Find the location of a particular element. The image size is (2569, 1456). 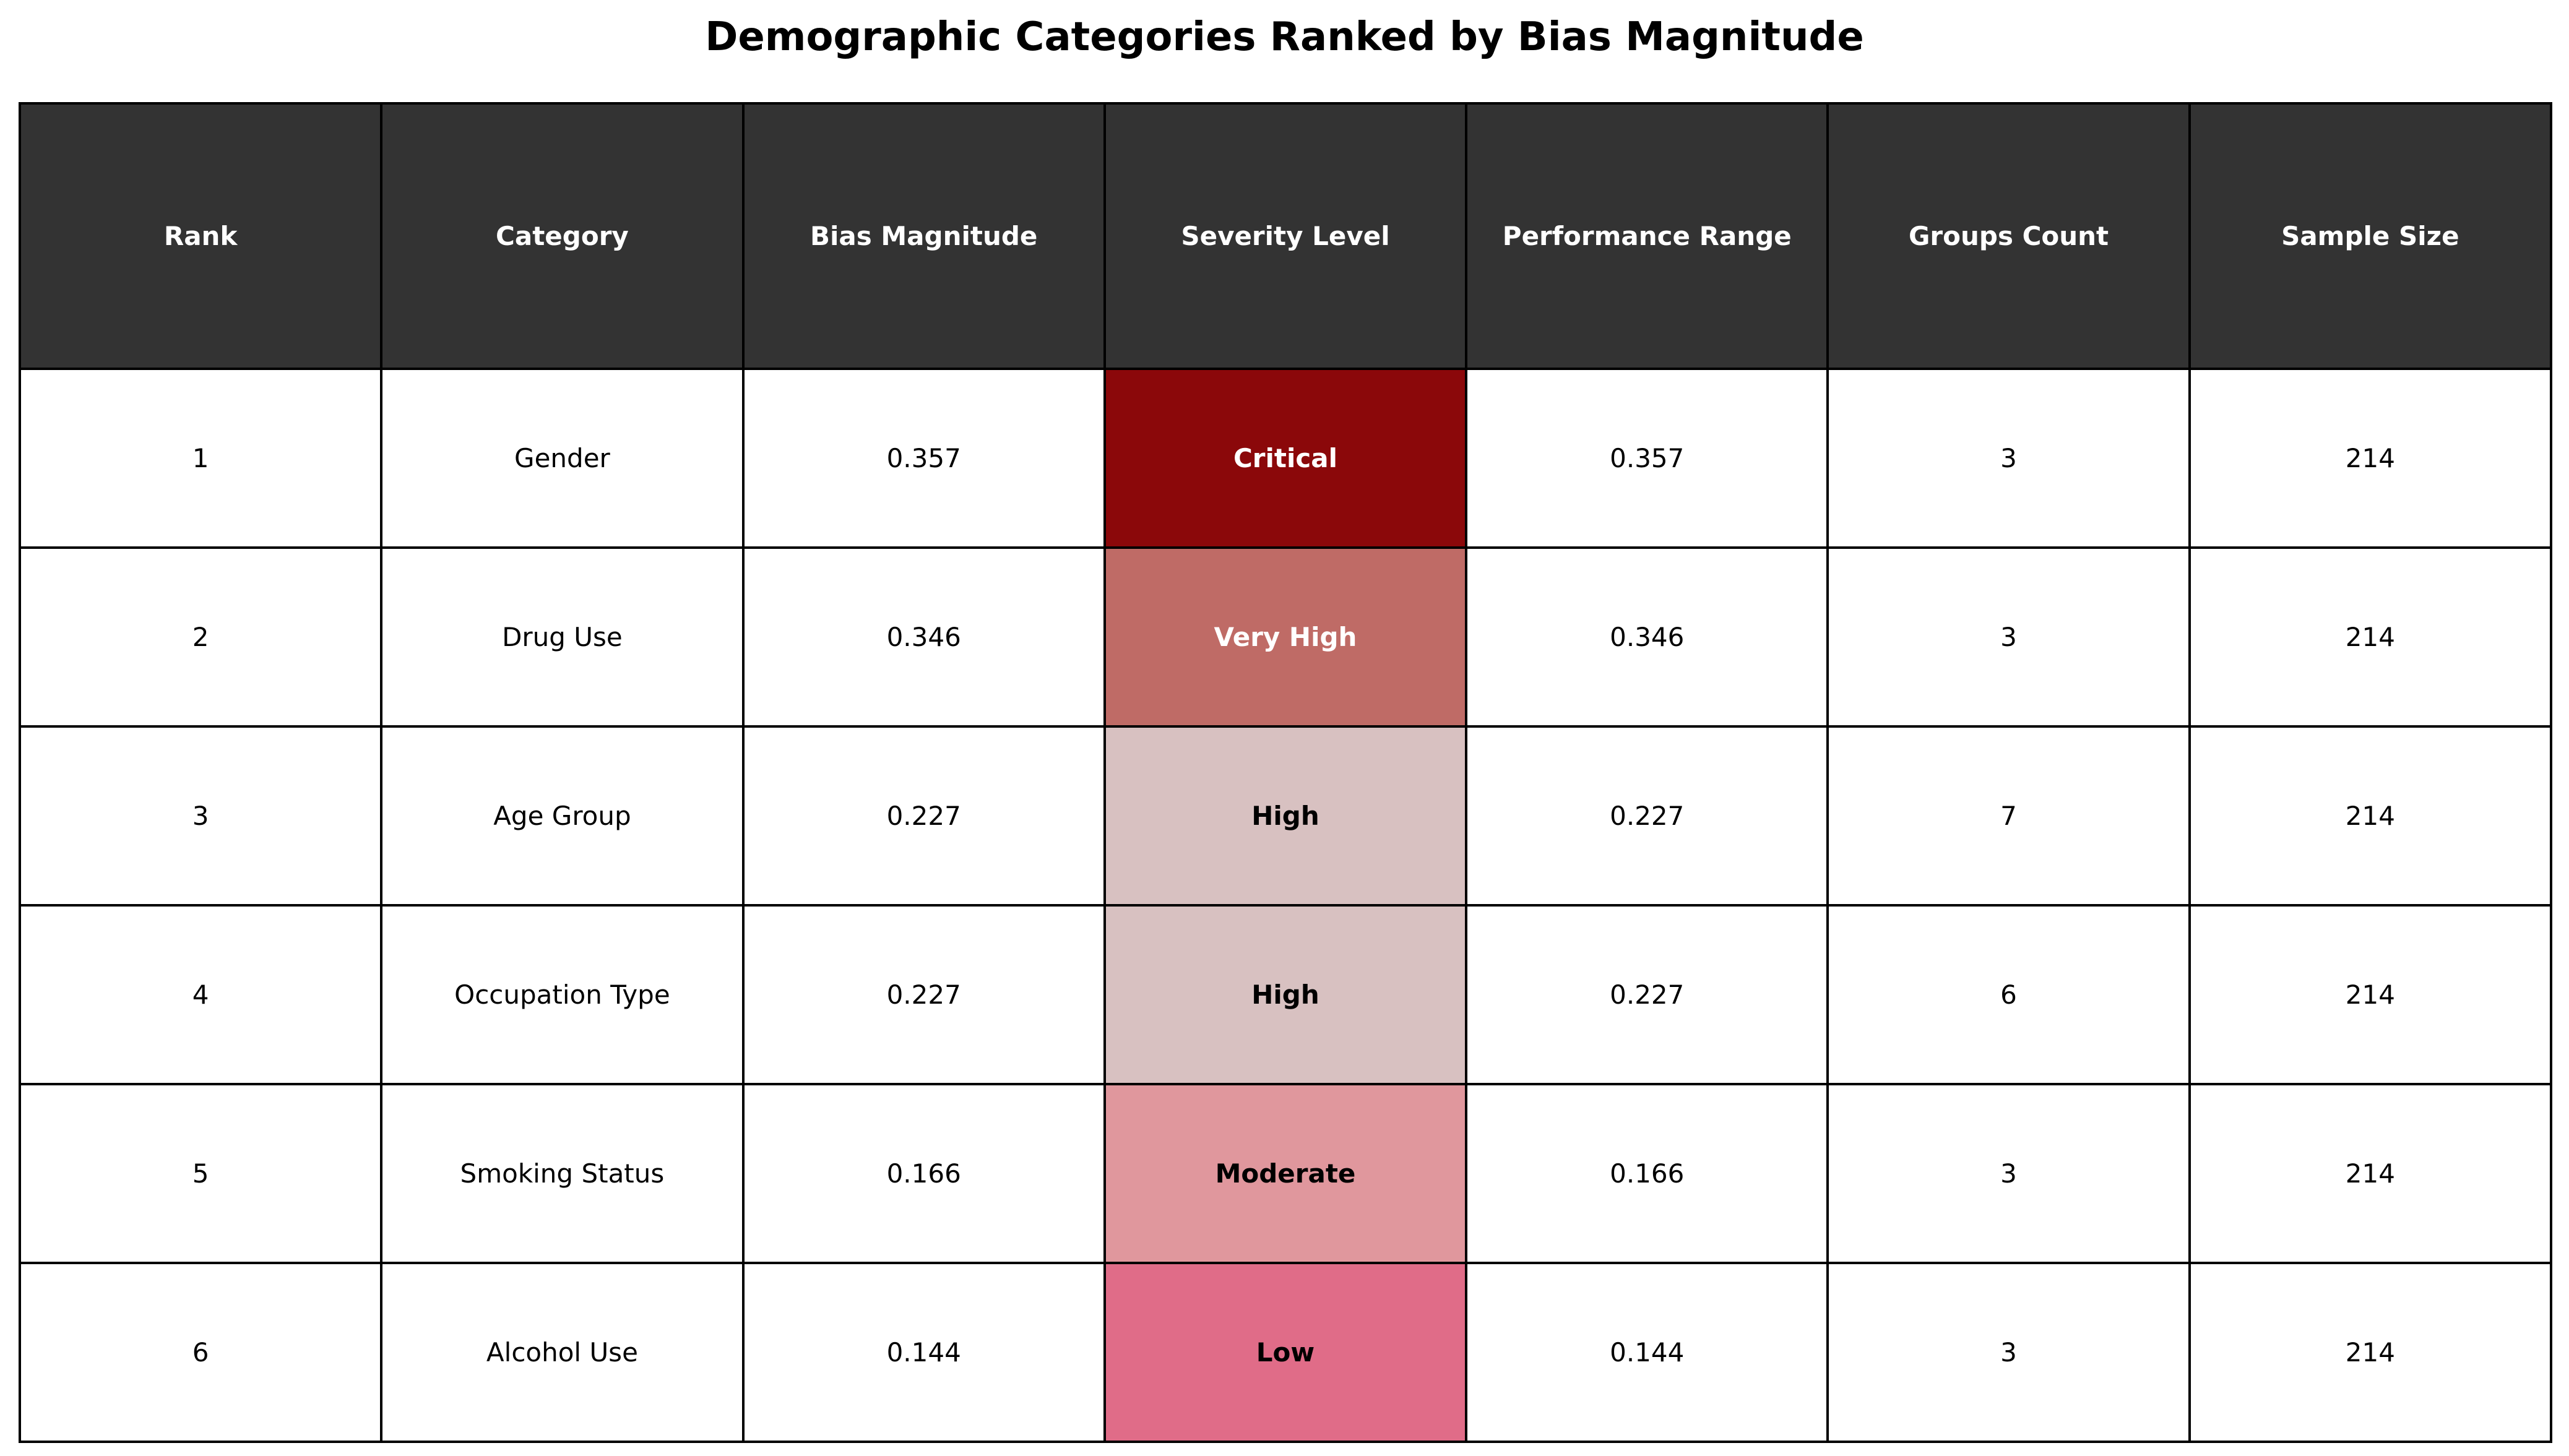

column-header-category: Category is located at coordinates (562, 236).